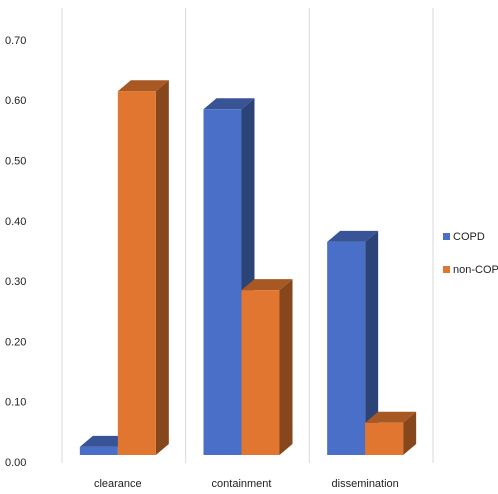 The image size is (498, 494). I want to click on y-tick-label: 0.60, so click(15, 101).